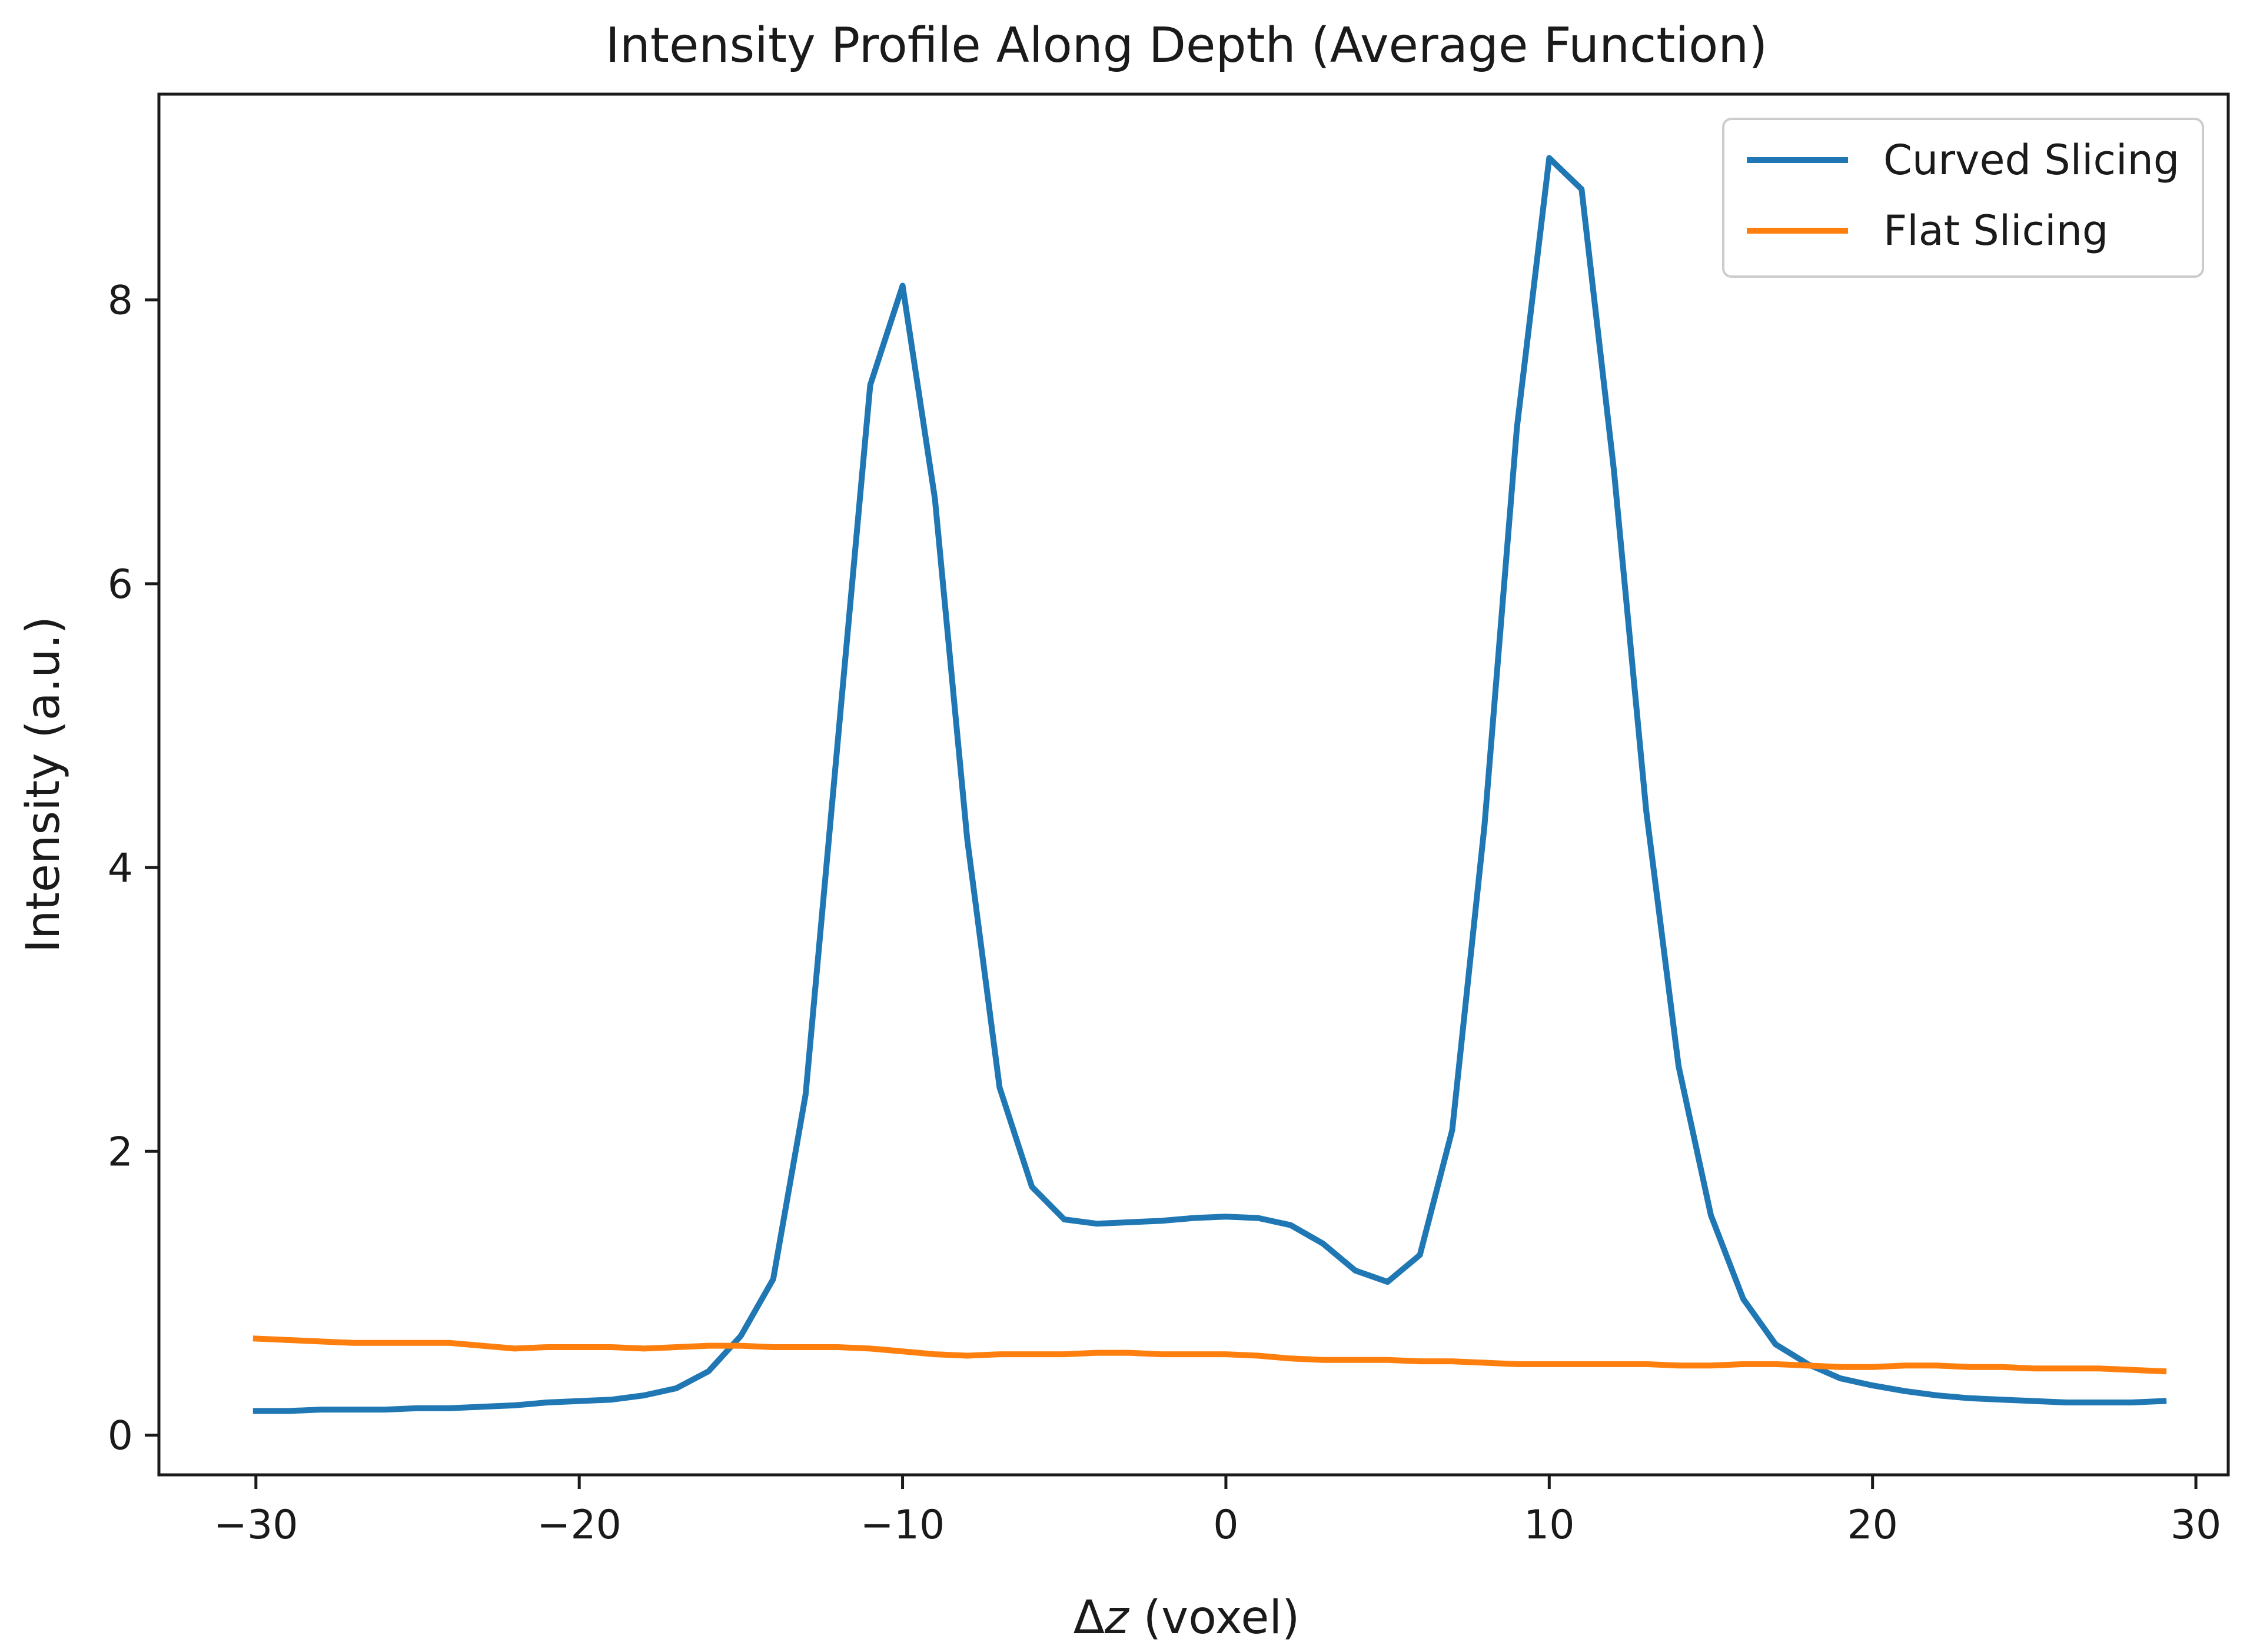 The height and width of the screenshot is (1652, 2250). I want to click on legend-label-flat-slicing: Flat Slicing, so click(1995, 231).